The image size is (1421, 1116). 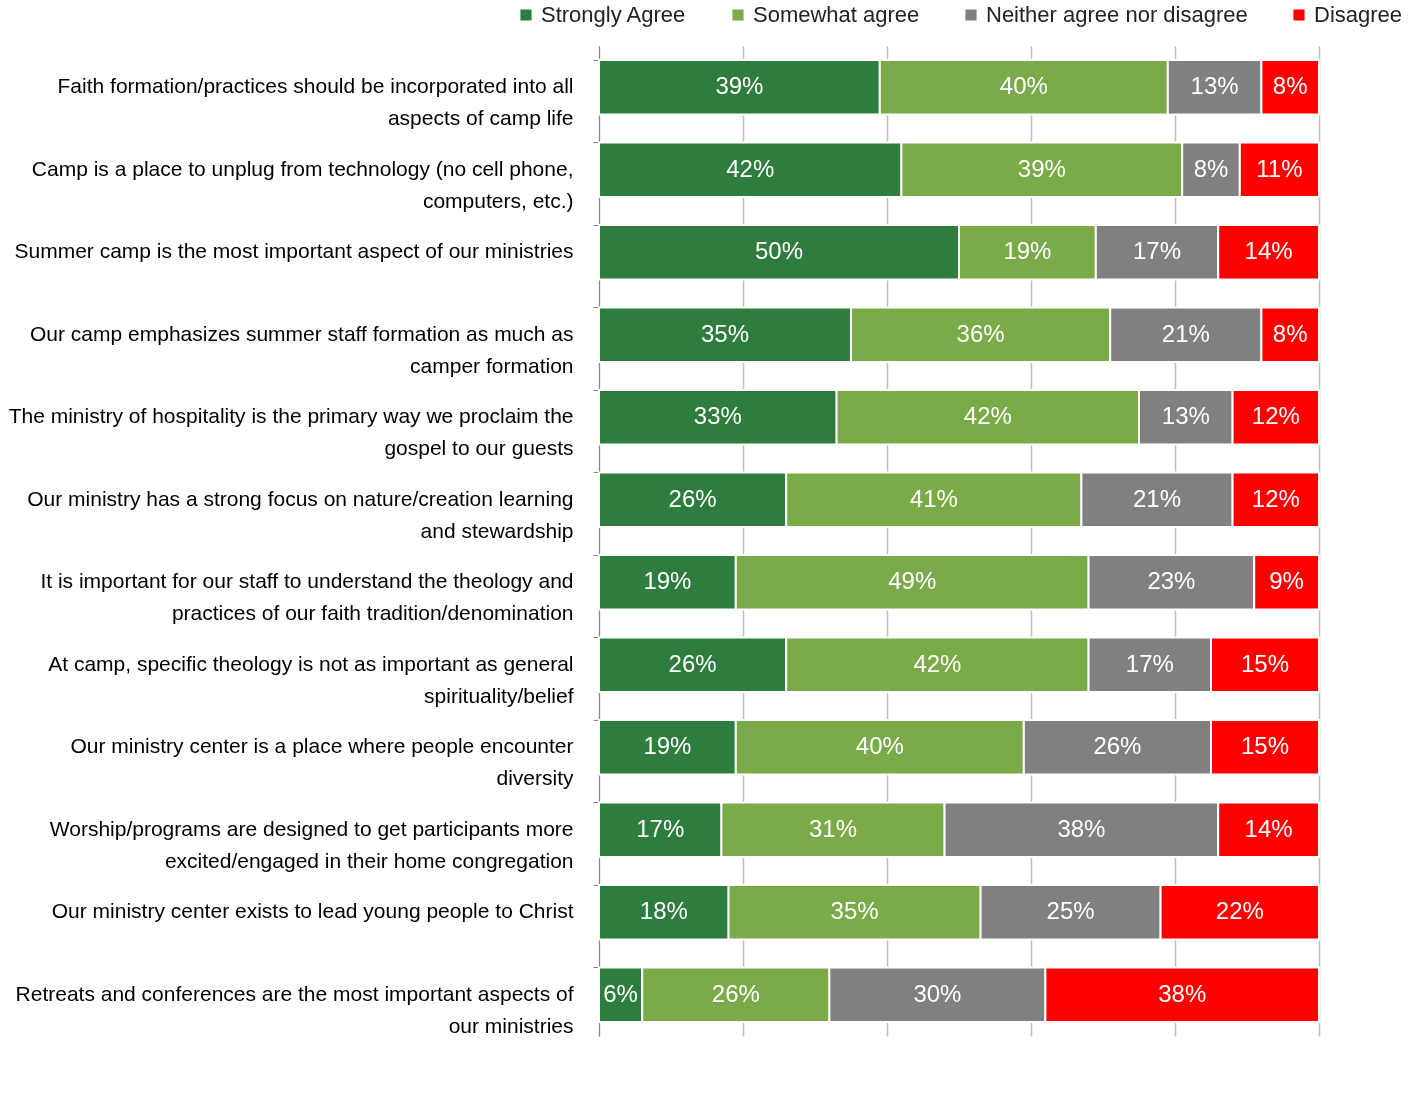 I want to click on data-label: 18%, so click(x=663, y=911).